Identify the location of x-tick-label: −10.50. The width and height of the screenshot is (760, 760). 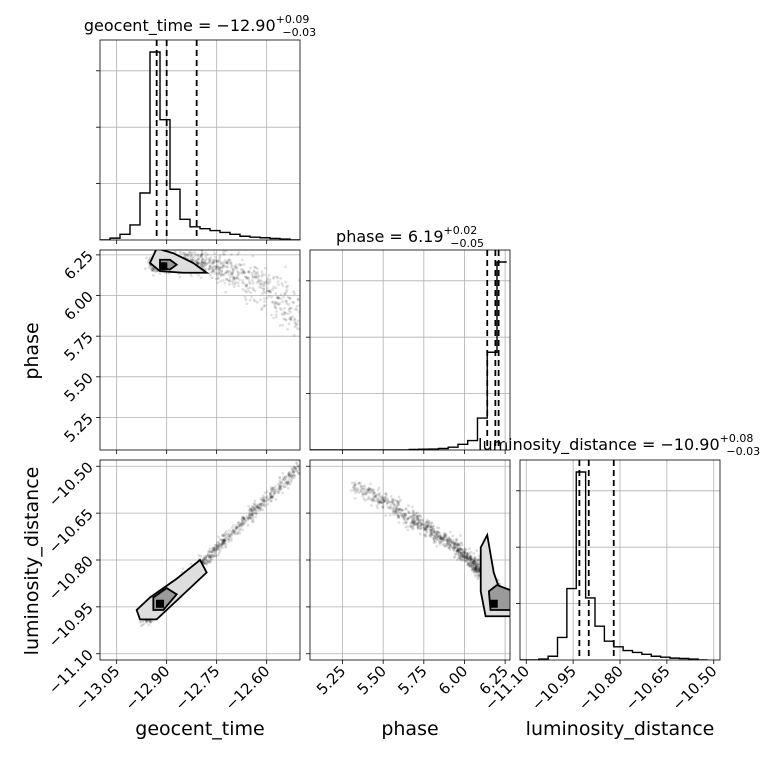
(695, 688).